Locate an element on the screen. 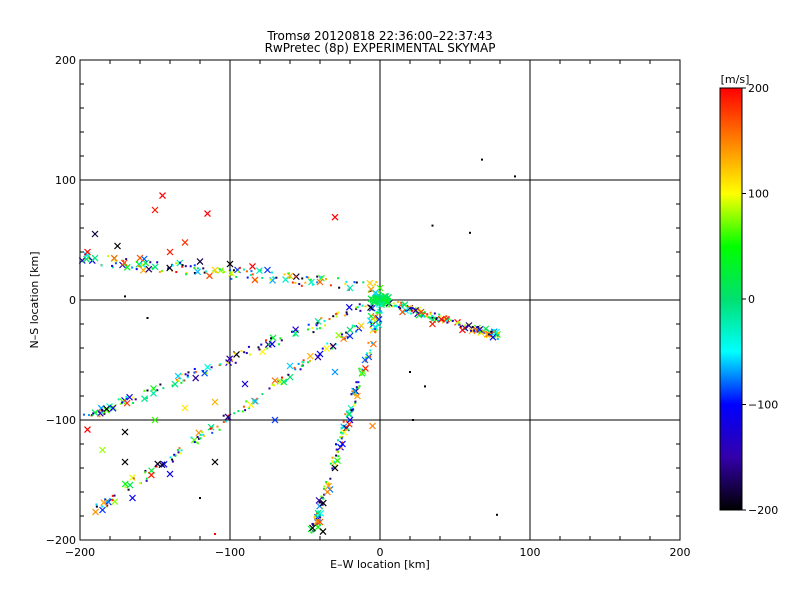  colorbar-tick-label: −200 is located at coordinates (763, 510).